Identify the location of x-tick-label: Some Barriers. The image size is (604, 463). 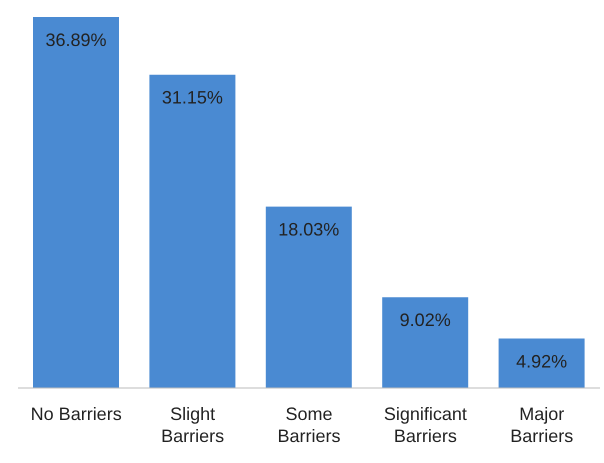
(309, 425).